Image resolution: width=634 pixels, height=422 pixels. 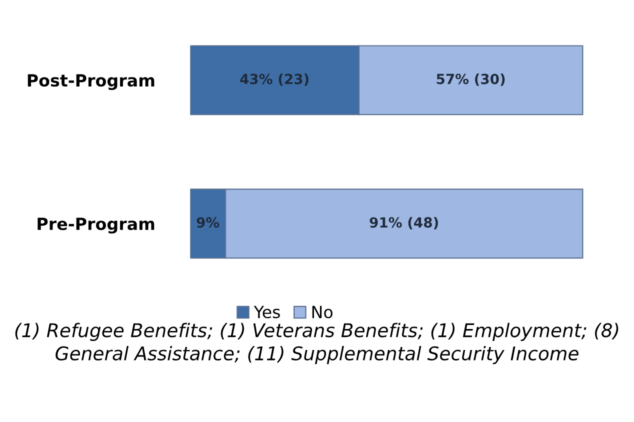 What do you see at coordinates (316, 343) in the screenshot?
I see `text: (1) Refugee Benefits; (1) Veterans Benefits; (1) Employment; (8) General Assistance; (11) Supplemental Security Income` at bounding box center [316, 343].